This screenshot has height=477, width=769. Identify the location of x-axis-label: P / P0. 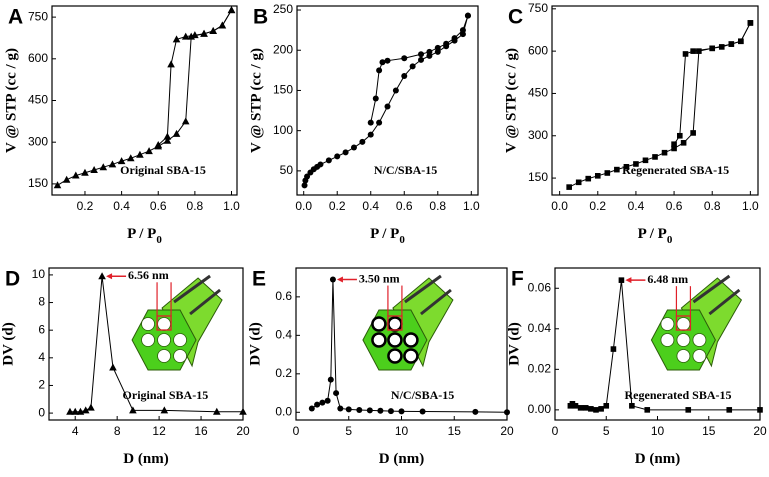
(144, 235).